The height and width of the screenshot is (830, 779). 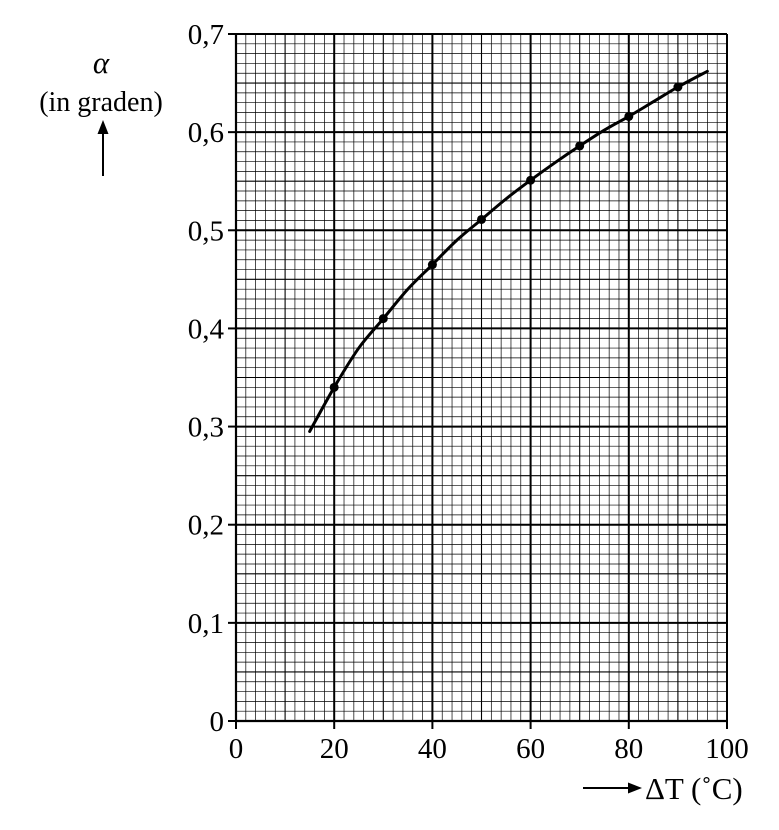 I want to click on y-axis-unit: (in graden), so click(x=101, y=102).